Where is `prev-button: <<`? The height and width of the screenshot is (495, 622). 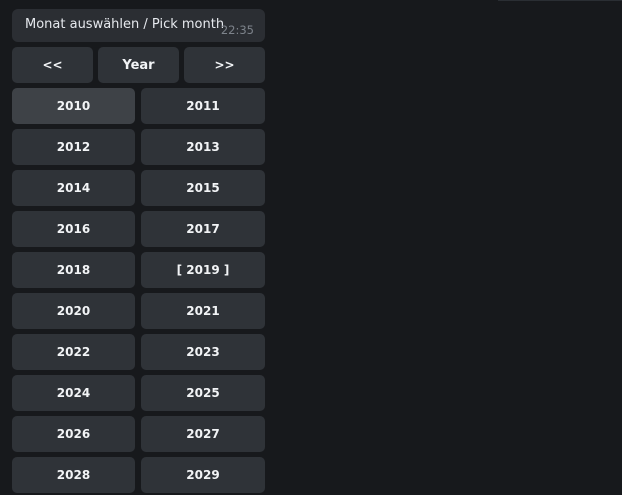
prev-button: << is located at coordinates (52, 65).